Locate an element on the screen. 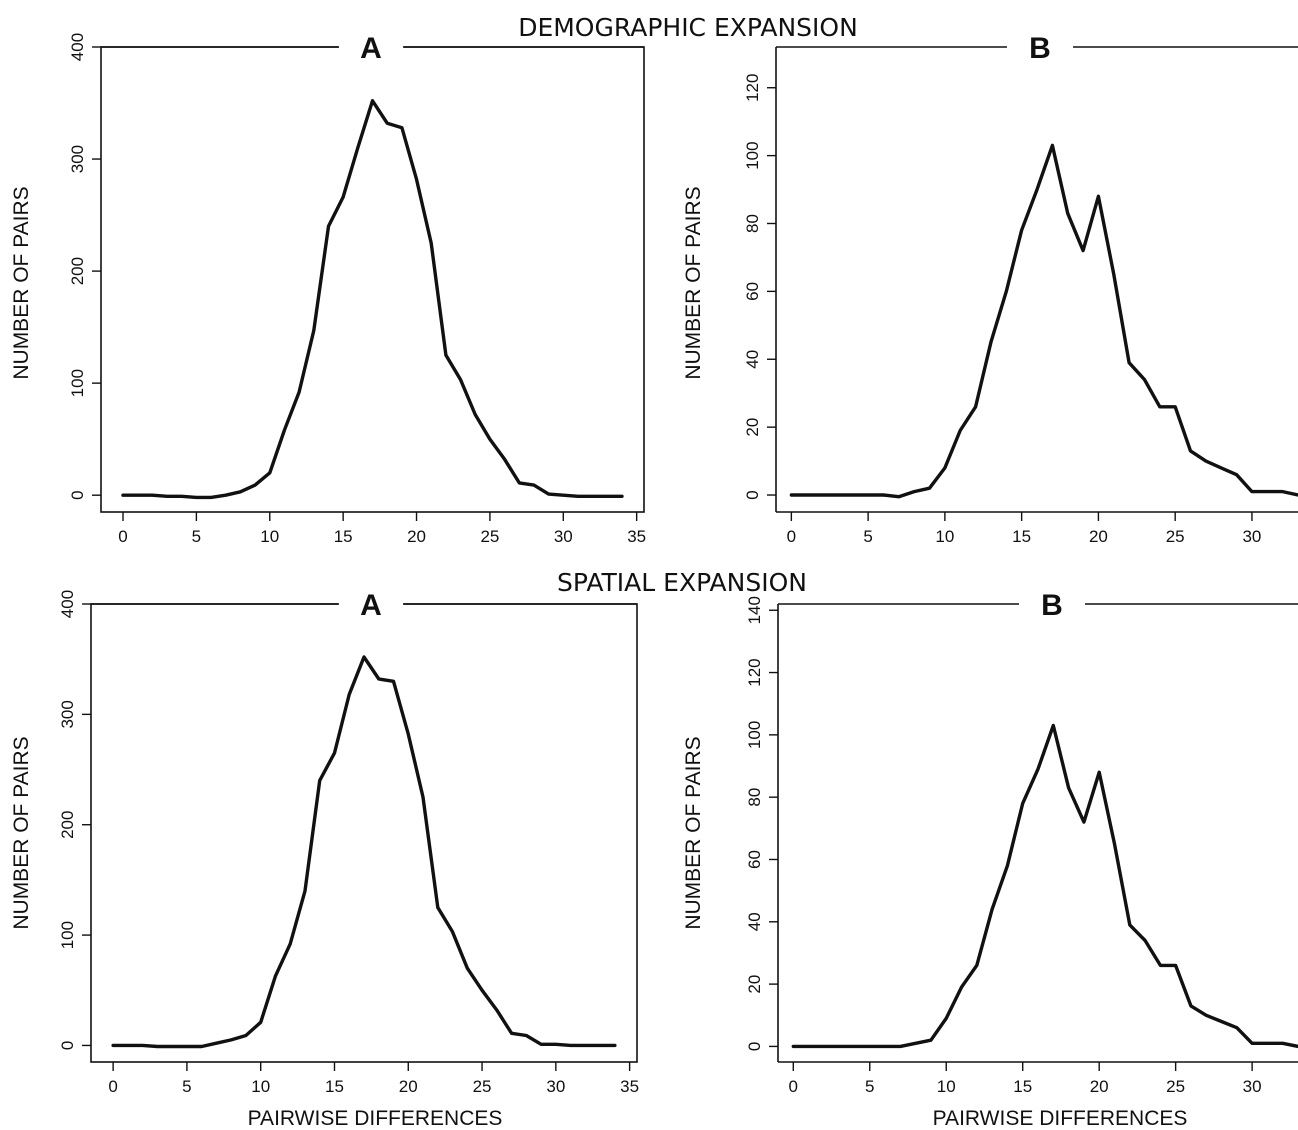 This screenshot has height=1130, width=1298. demographic-a-x-tick-label: 15 is located at coordinates (343, 536).